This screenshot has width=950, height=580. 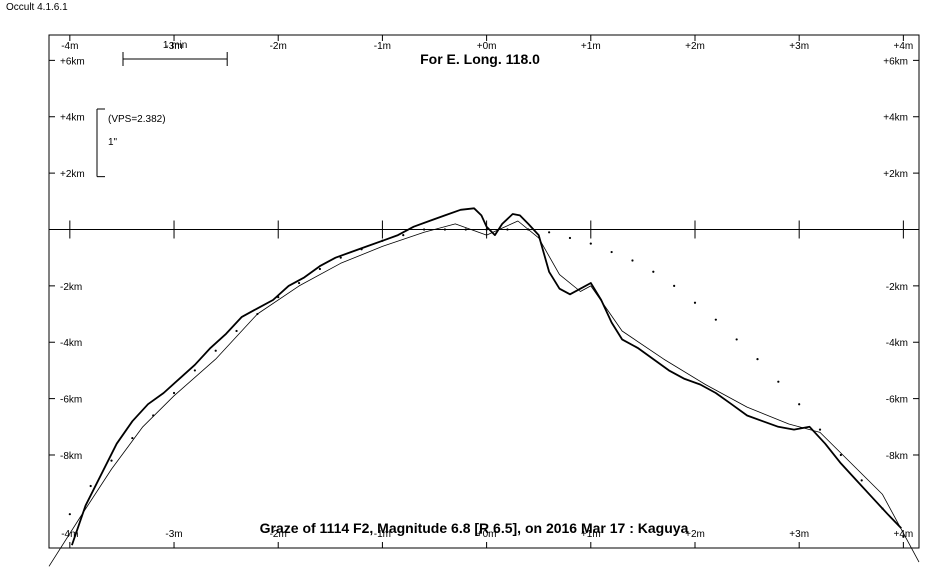 I want to click on y-tick-label-left: +2km, so click(x=72, y=174).